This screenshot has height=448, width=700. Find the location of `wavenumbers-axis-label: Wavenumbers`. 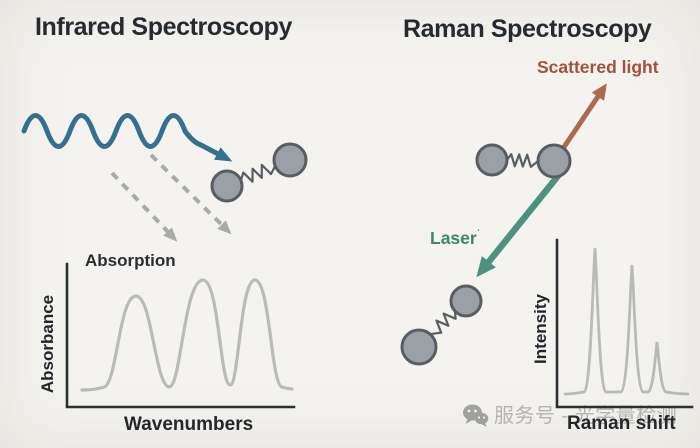

wavenumbers-axis-label: Wavenumbers is located at coordinates (189, 424).